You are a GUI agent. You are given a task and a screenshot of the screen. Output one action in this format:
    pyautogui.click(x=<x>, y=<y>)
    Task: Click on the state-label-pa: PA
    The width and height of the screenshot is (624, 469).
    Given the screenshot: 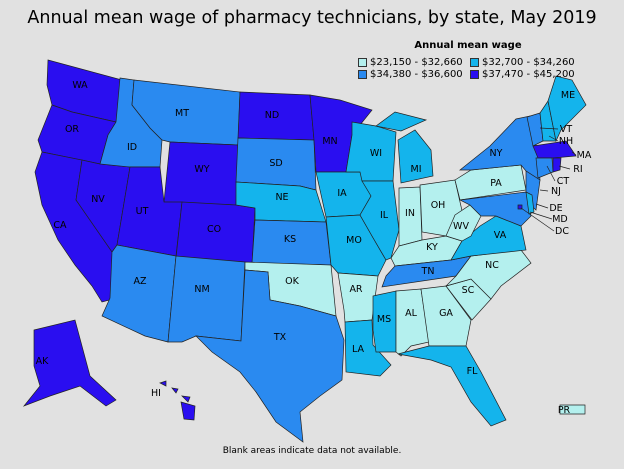 What is the action you would take?
    pyautogui.click(x=496, y=183)
    